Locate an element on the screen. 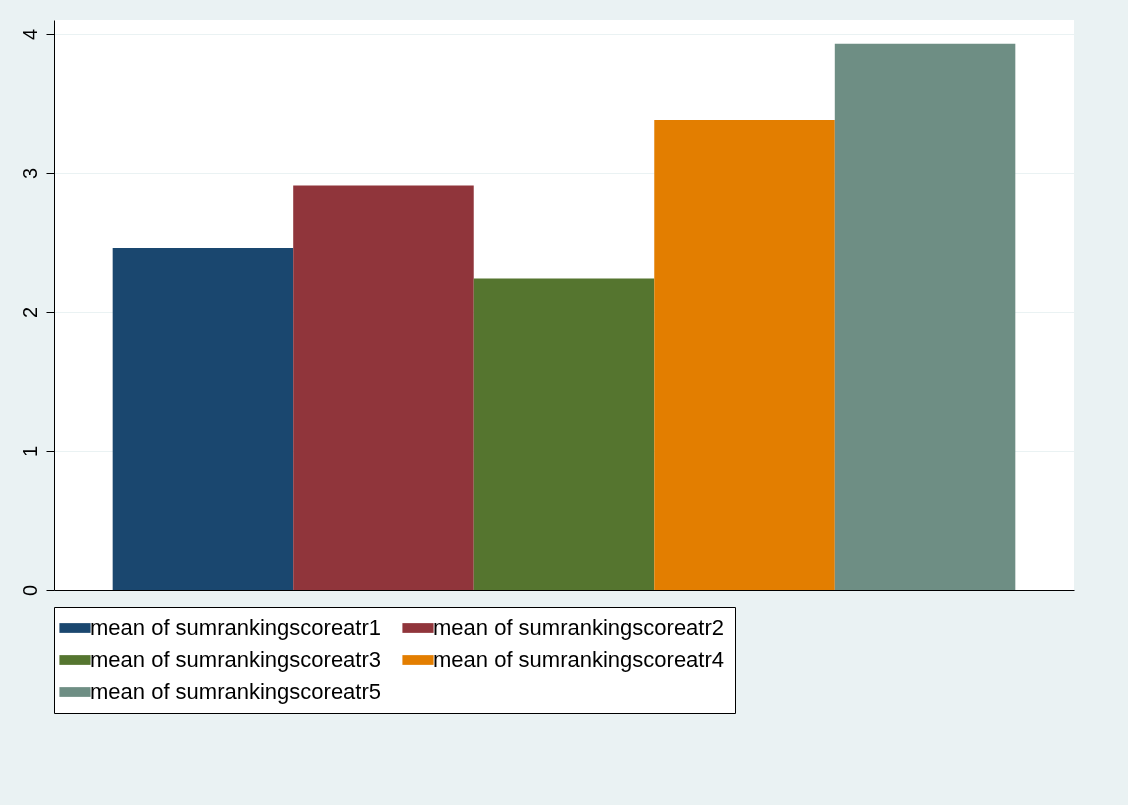 The width and height of the screenshot is (1128, 805). y-tick-label: 3 is located at coordinates (29, 173).